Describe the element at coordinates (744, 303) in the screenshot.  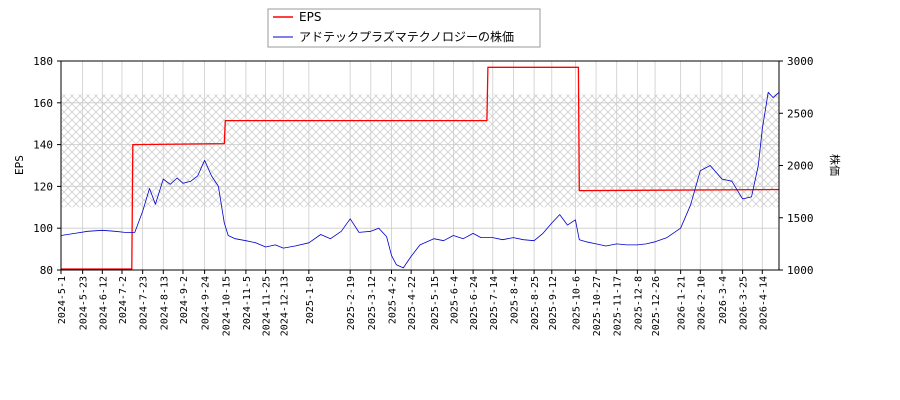
I see `x-tick-label: 2026-3-25` at that location.